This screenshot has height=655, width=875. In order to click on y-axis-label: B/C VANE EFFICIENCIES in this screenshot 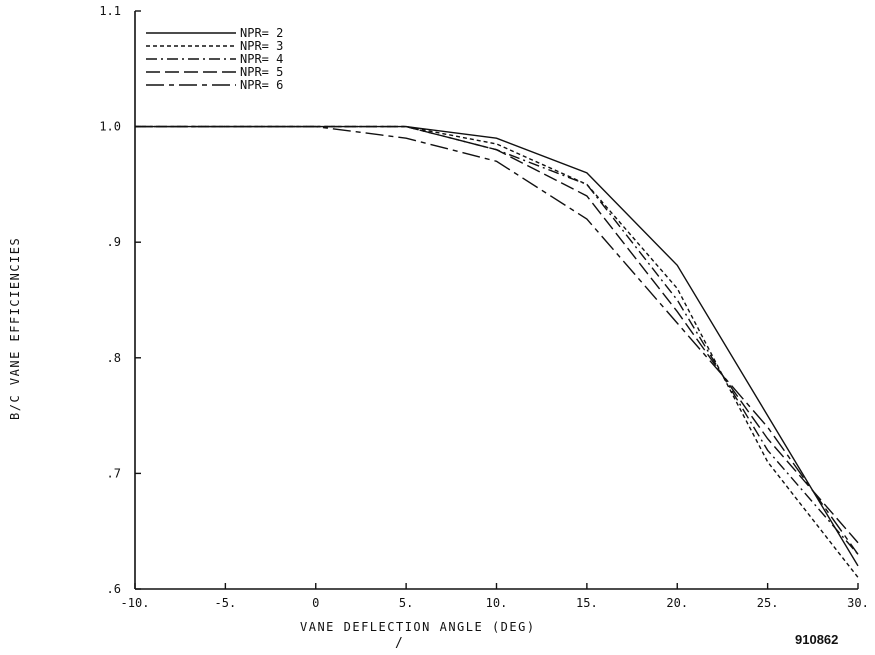, I will do `click(15, 328)`.